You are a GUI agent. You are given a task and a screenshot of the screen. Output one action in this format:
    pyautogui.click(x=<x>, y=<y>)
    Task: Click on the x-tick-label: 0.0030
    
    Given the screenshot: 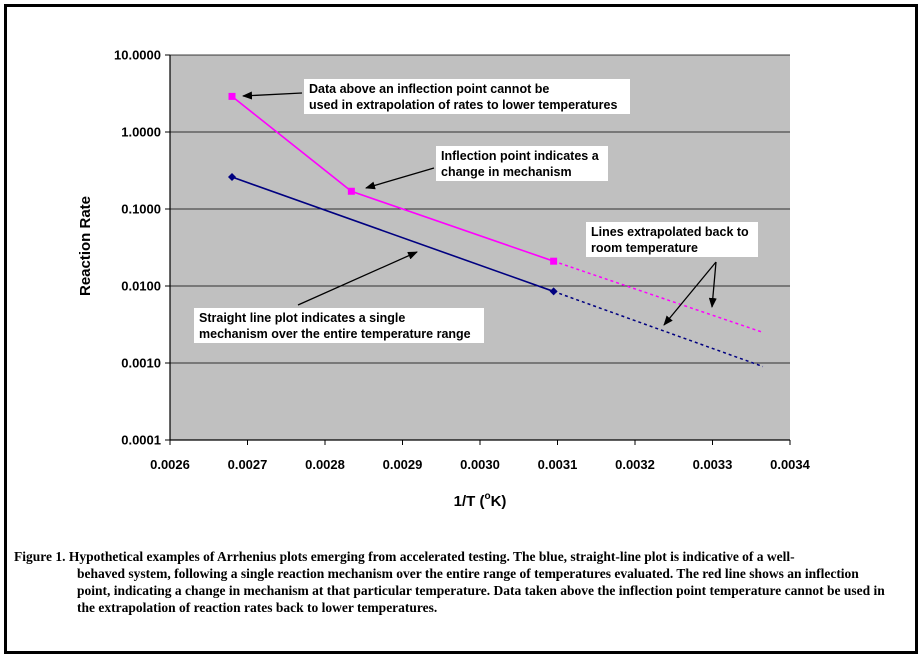 What is the action you would take?
    pyautogui.click(x=480, y=464)
    